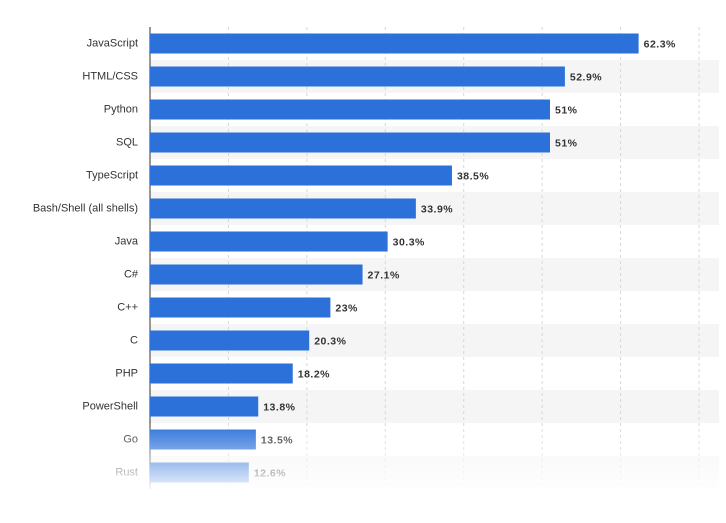  I want to click on category-label: C++, so click(127, 307).